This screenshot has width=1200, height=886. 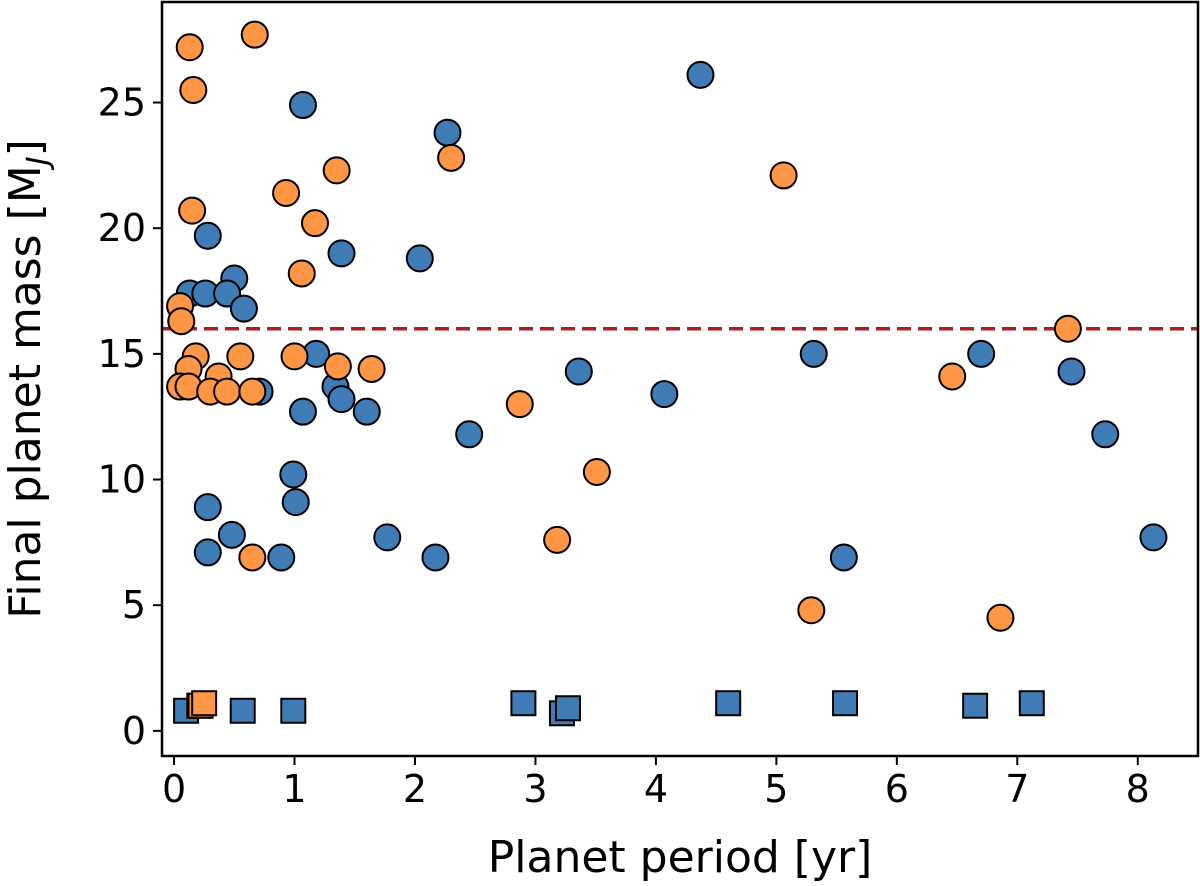 I want to click on x-tick-label: 8, so click(x=1138, y=789).